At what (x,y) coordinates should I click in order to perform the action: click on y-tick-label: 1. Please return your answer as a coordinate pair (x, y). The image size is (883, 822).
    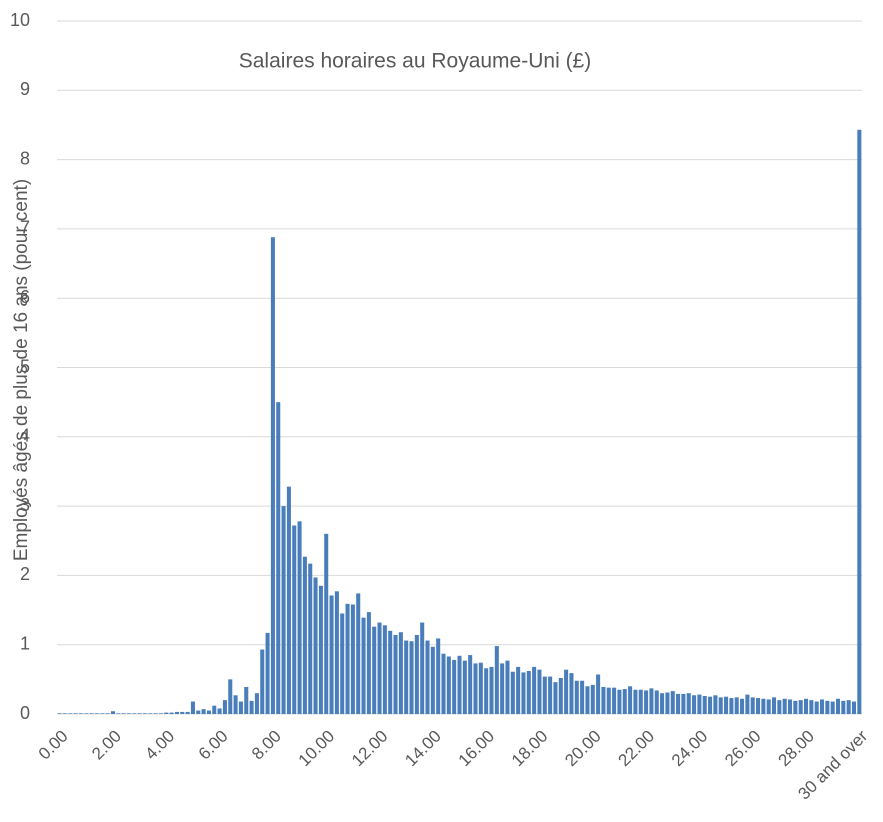
    Looking at the image, I should click on (25, 643).